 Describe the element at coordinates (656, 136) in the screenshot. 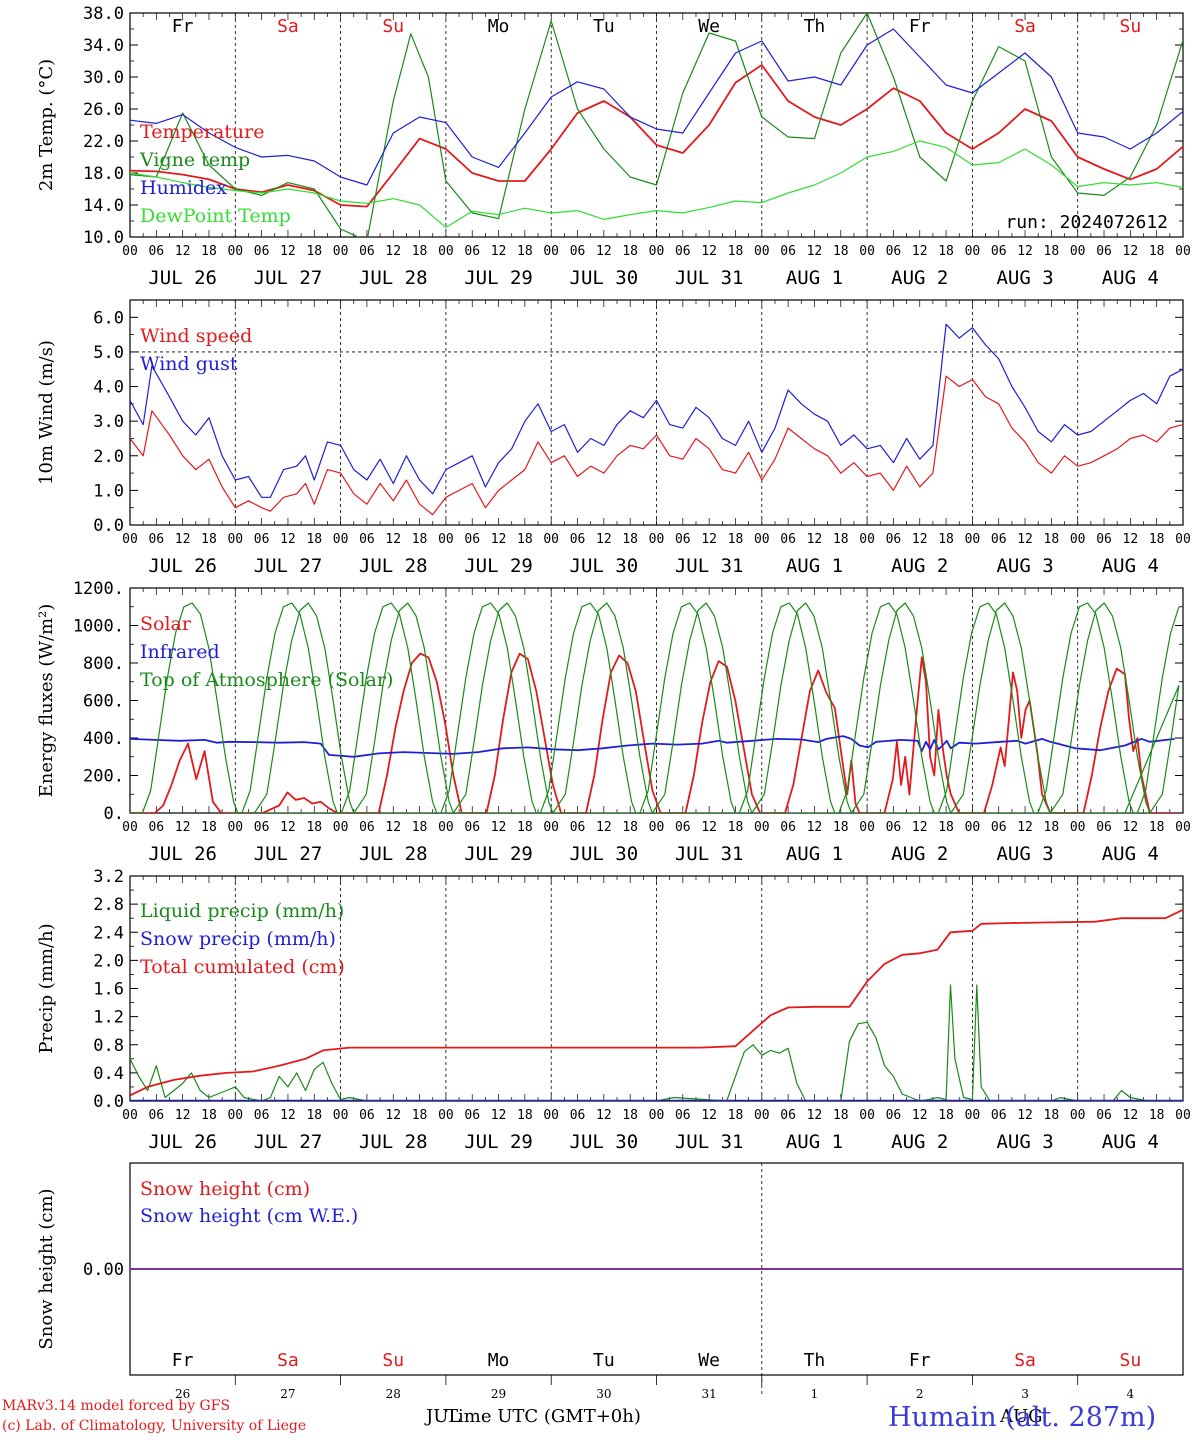

I see `series-line-temperature` at that location.